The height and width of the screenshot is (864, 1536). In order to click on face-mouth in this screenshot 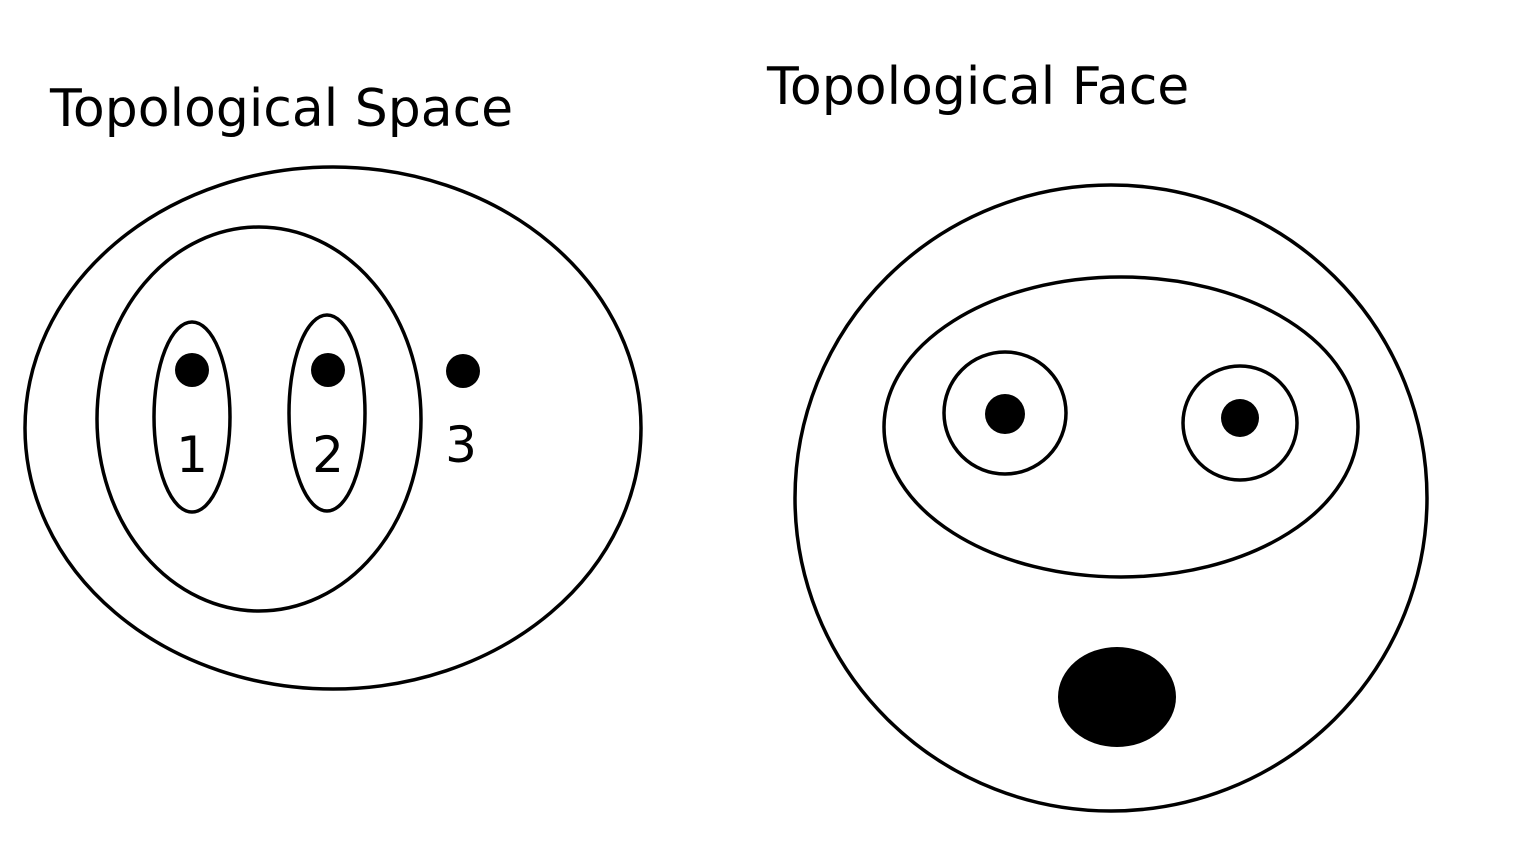, I will do `click(1117, 697)`.